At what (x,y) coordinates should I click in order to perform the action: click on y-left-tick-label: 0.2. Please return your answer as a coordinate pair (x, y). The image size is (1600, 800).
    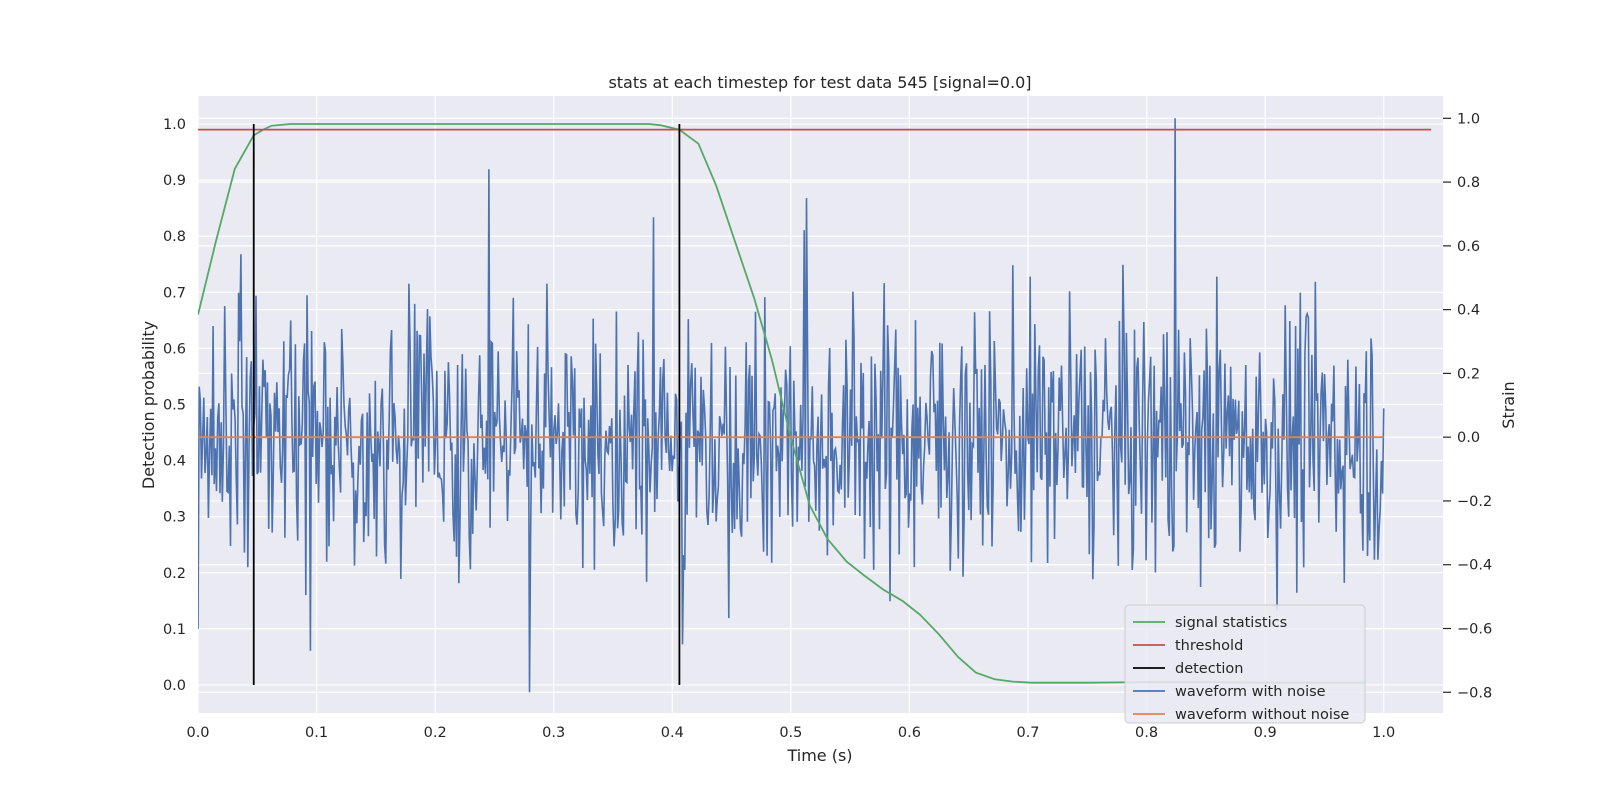
    Looking at the image, I should click on (174, 574).